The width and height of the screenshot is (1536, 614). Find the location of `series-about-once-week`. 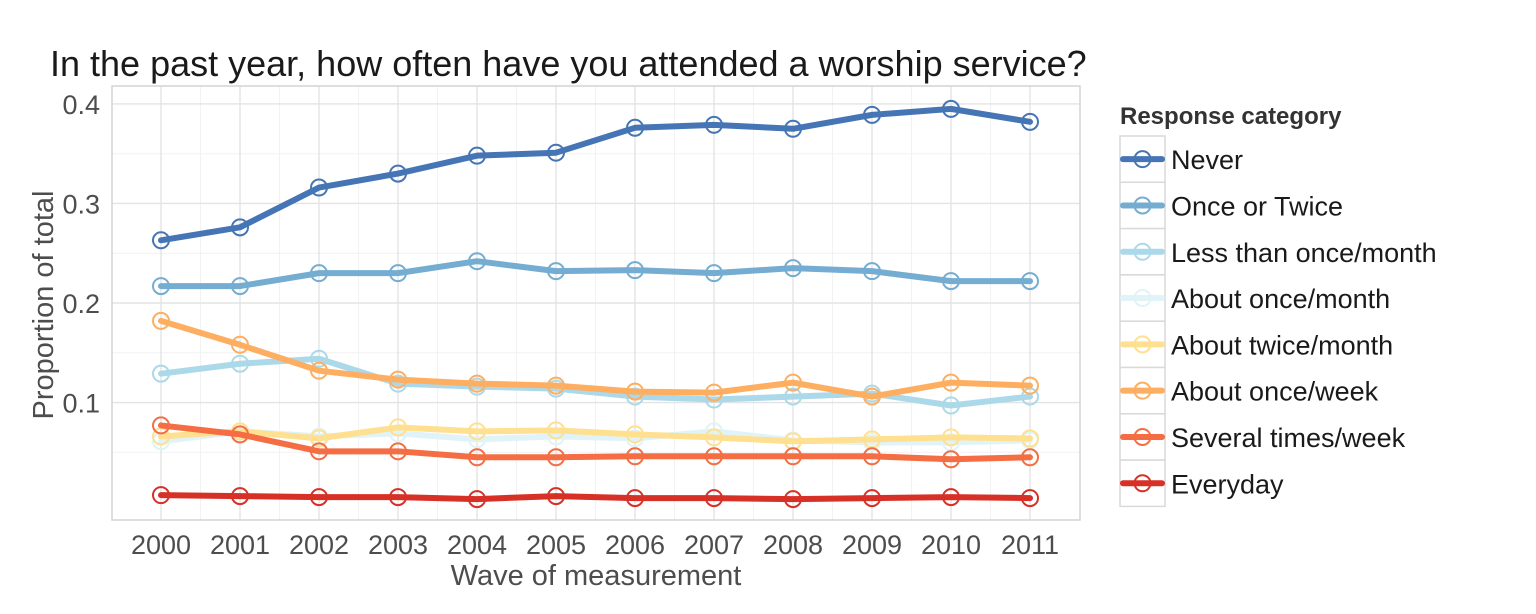

series-about-once-week is located at coordinates (595, 358).